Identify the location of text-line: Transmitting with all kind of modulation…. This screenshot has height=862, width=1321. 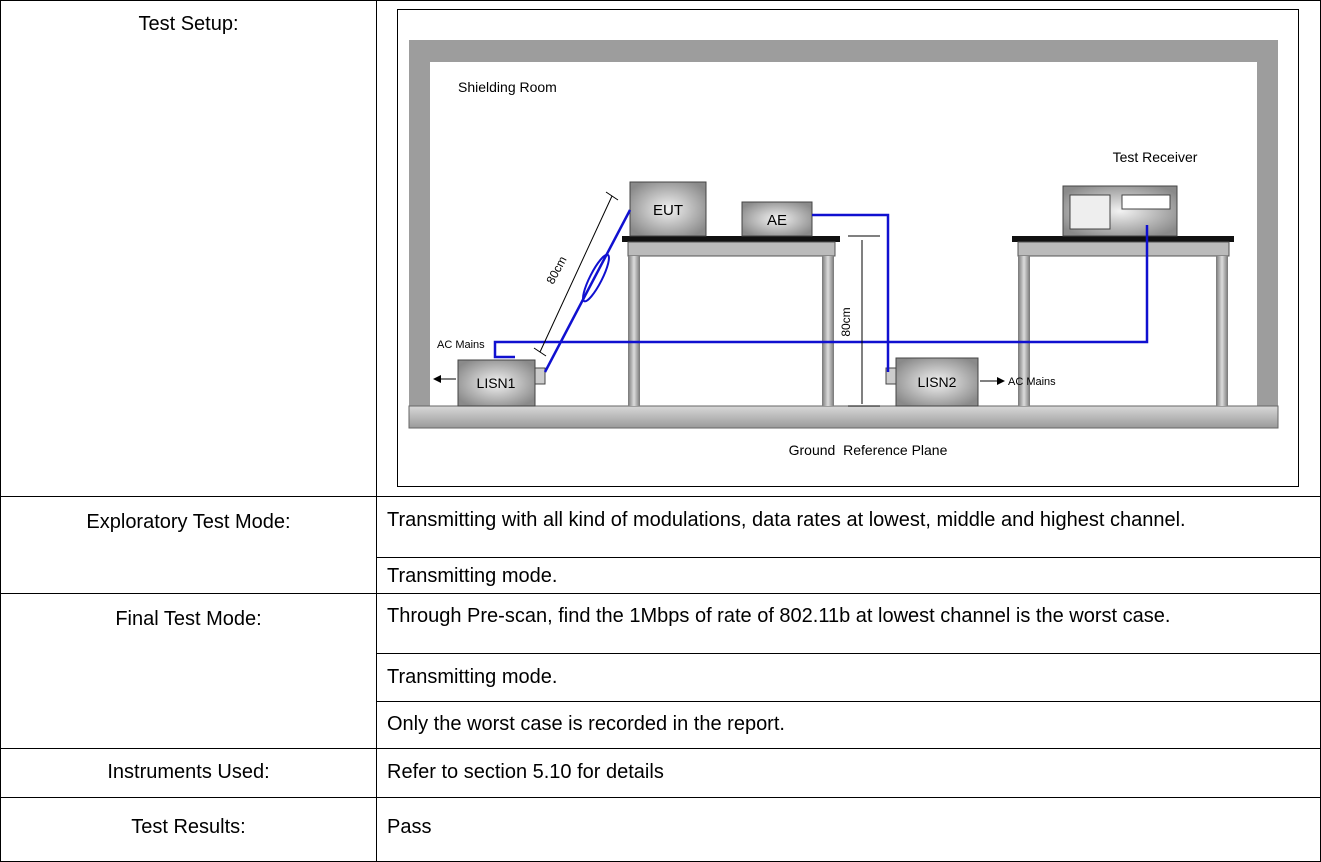
(786, 520).